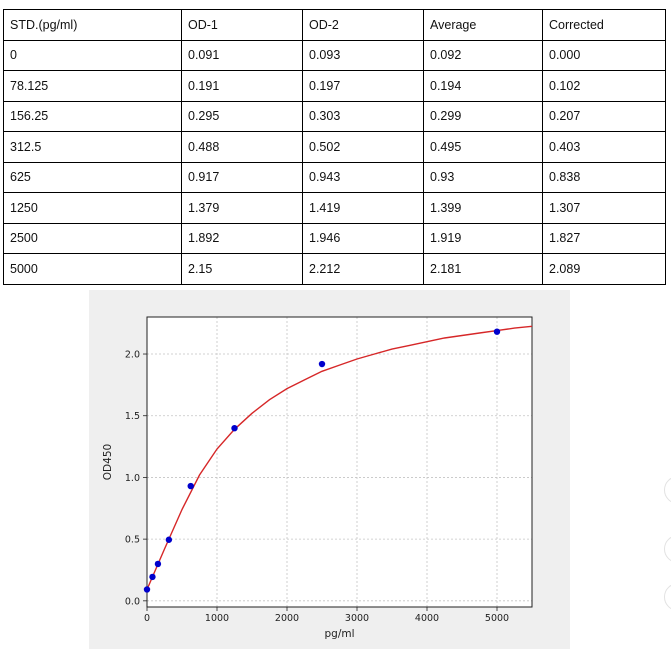  Describe the element at coordinates (483, 147) in the screenshot. I see `cell-average: 0.495` at that location.